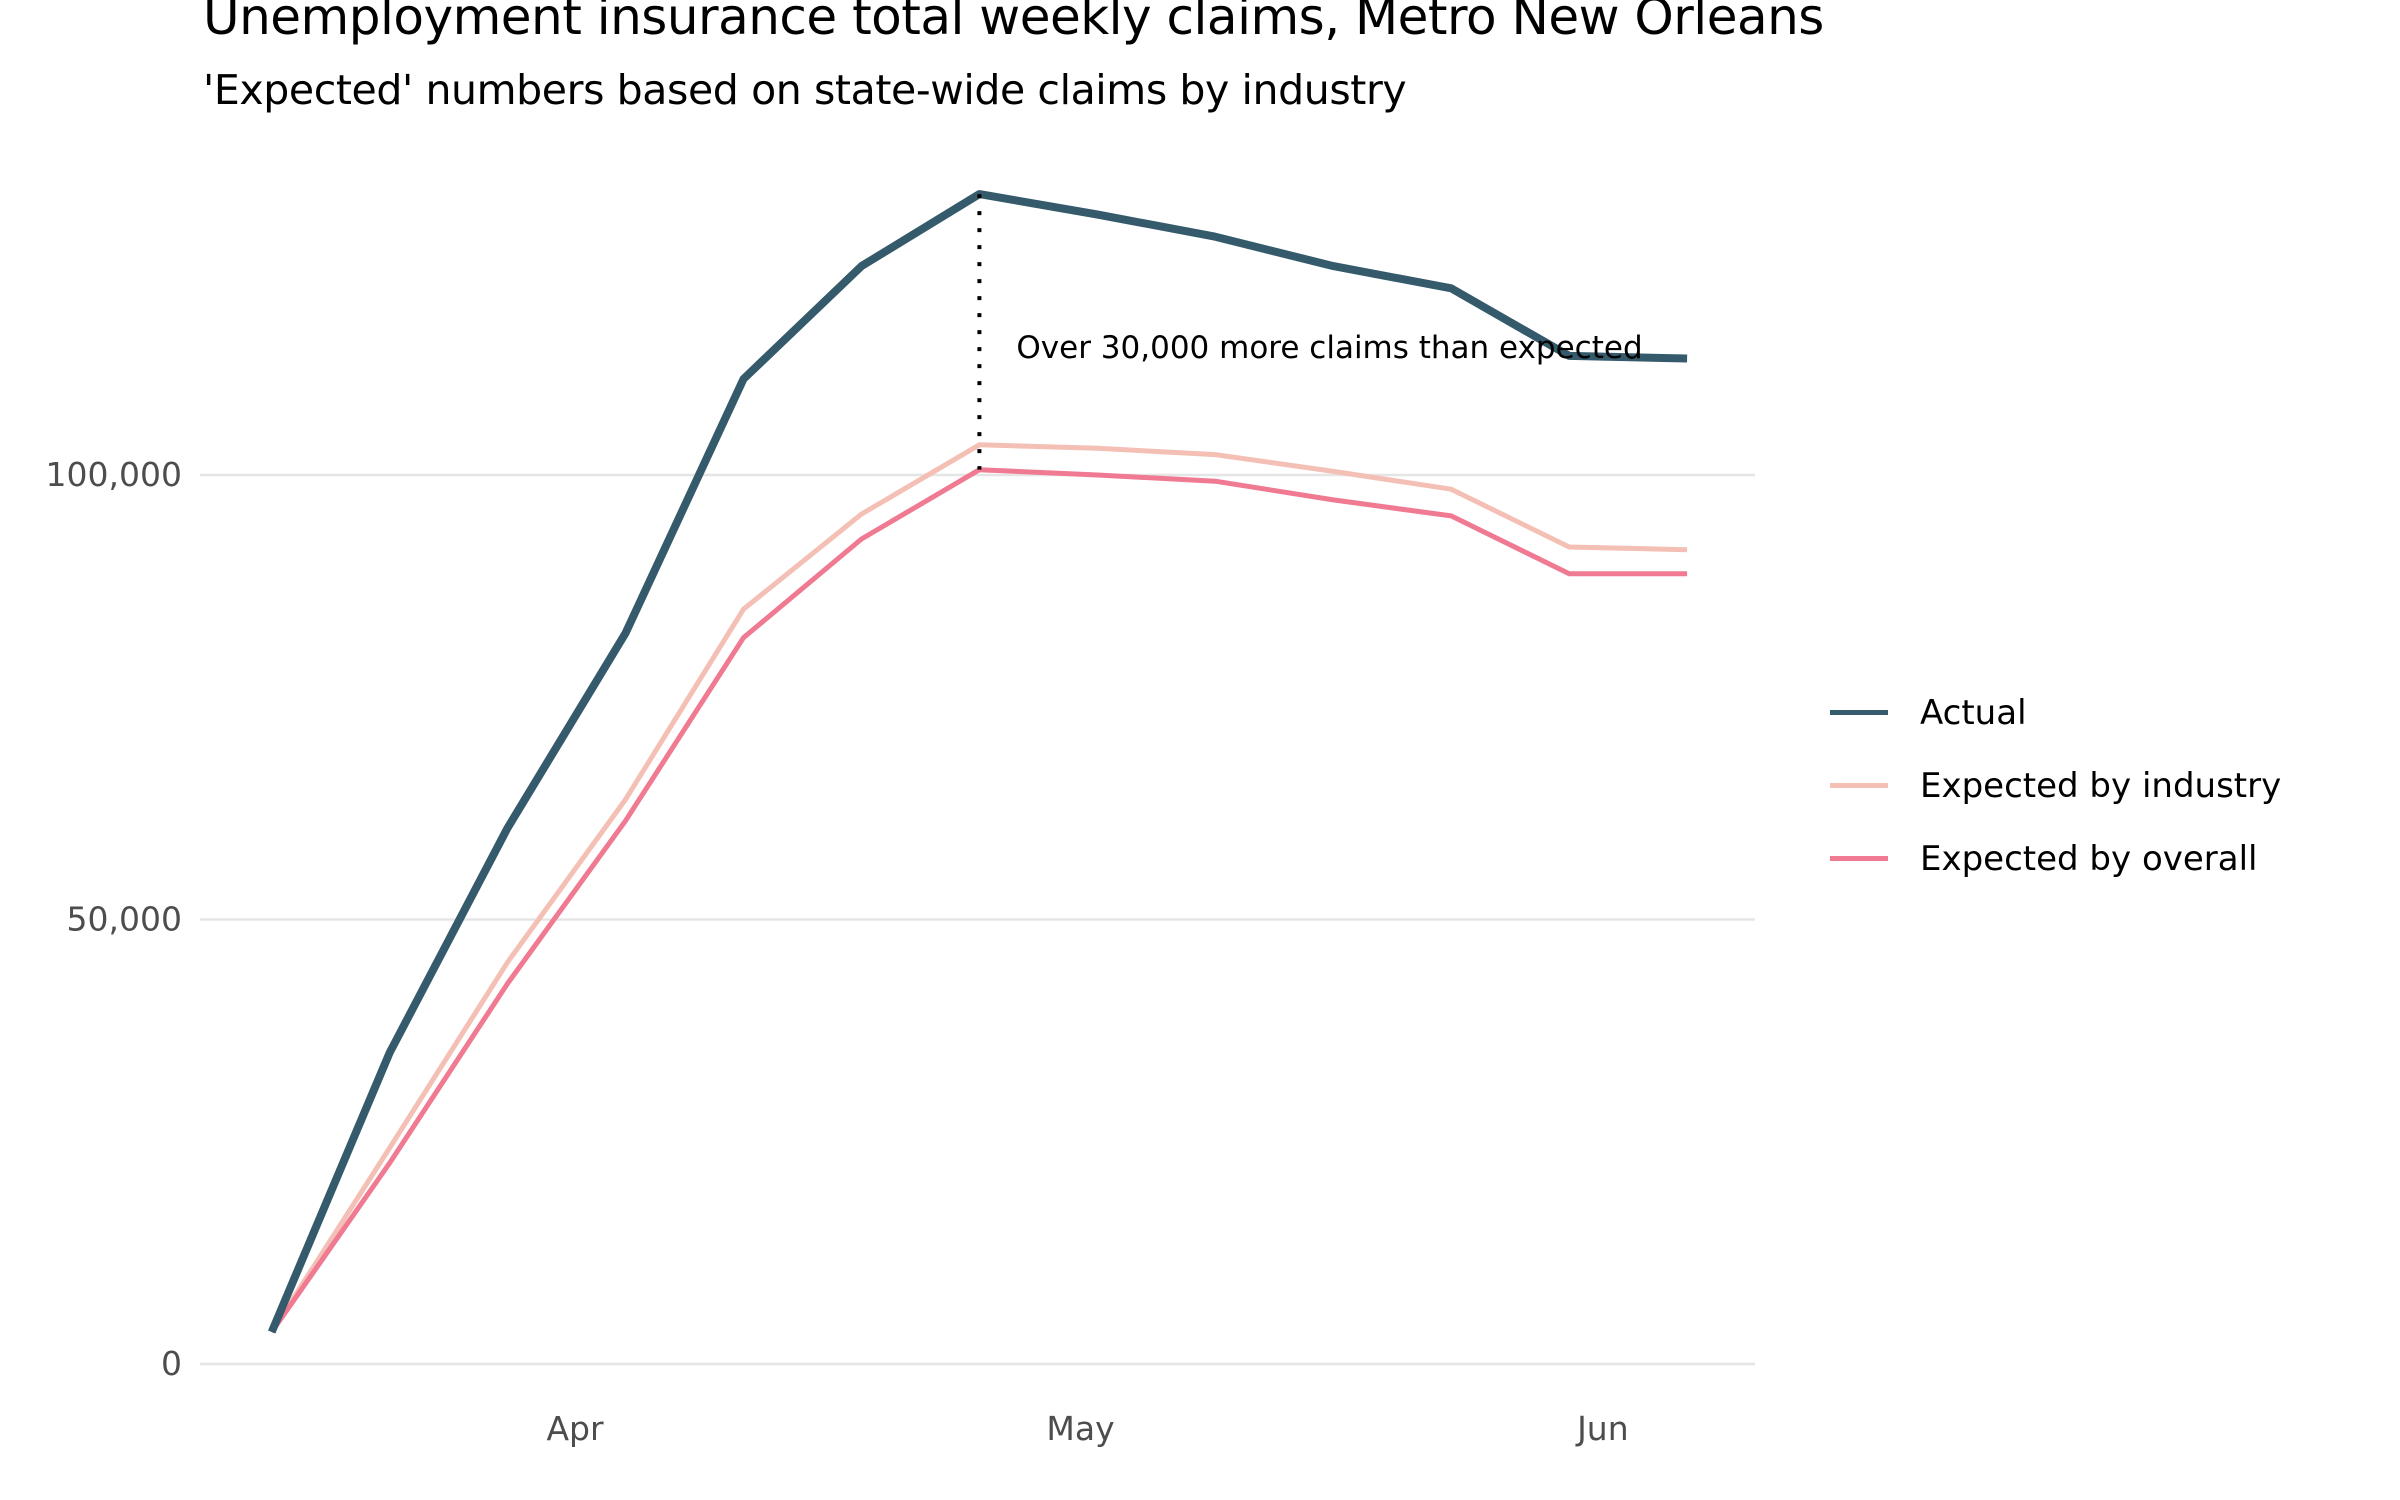 This screenshot has height=1500, width=2400. What do you see at coordinates (1973, 712) in the screenshot?
I see `legend-label: Actual` at bounding box center [1973, 712].